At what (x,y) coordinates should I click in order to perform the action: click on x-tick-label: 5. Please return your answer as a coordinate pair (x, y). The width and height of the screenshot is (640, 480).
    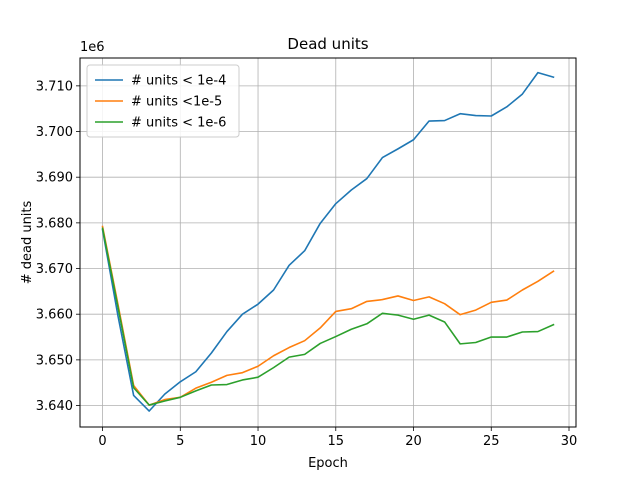
    Looking at the image, I should click on (180, 441).